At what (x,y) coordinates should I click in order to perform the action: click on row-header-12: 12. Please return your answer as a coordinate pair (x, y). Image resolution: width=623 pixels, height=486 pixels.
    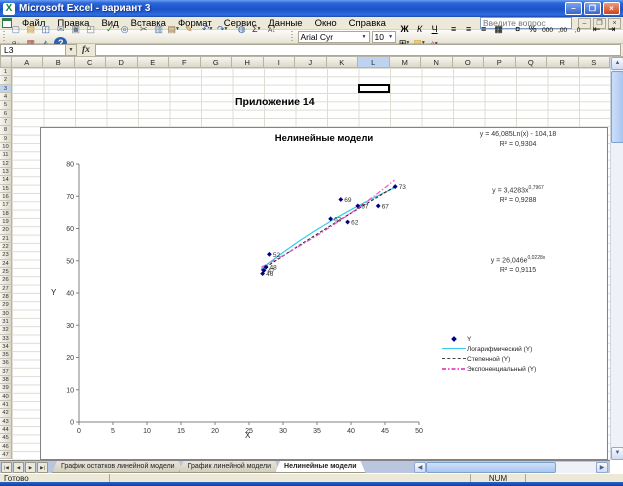
    Looking at the image, I should click on (6, 163).